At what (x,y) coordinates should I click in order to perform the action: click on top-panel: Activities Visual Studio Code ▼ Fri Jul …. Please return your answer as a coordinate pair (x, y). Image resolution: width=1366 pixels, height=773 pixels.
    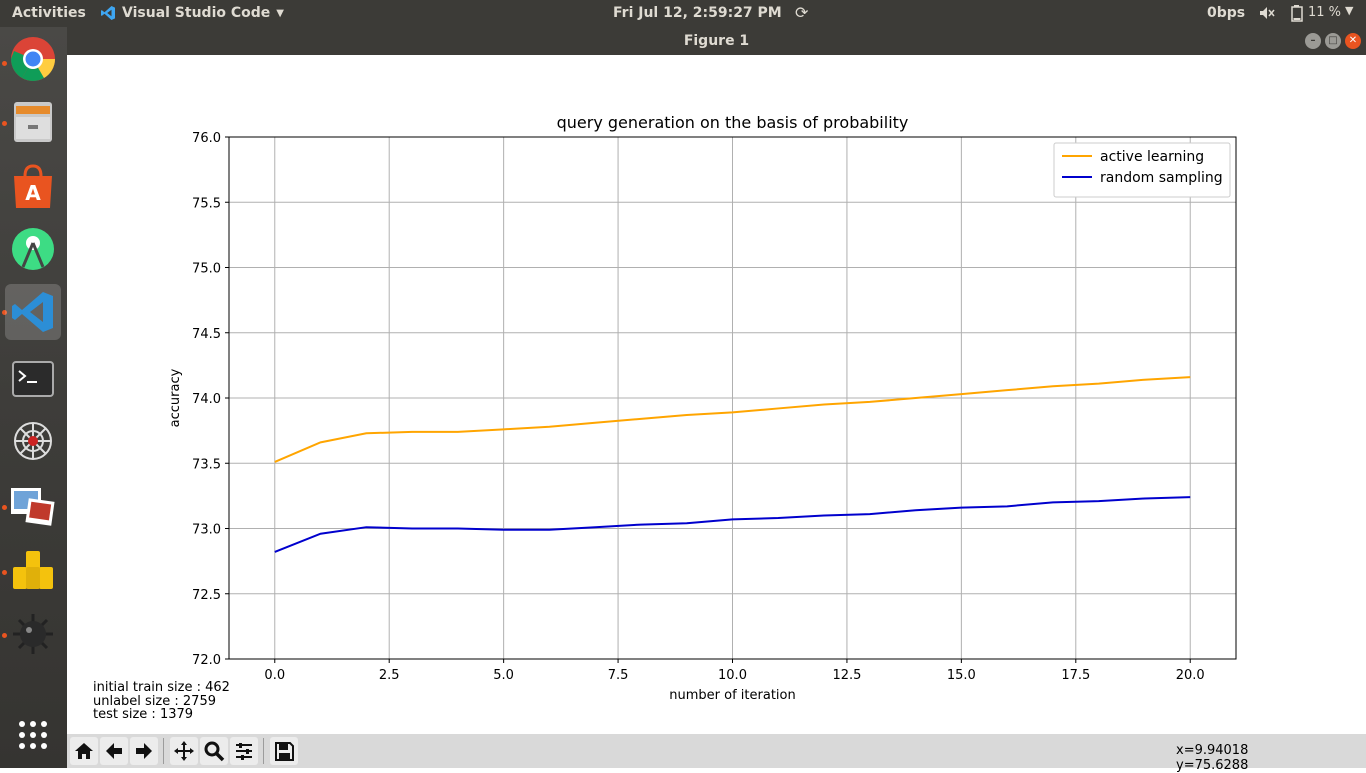
    Looking at the image, I should click on (683, 13).